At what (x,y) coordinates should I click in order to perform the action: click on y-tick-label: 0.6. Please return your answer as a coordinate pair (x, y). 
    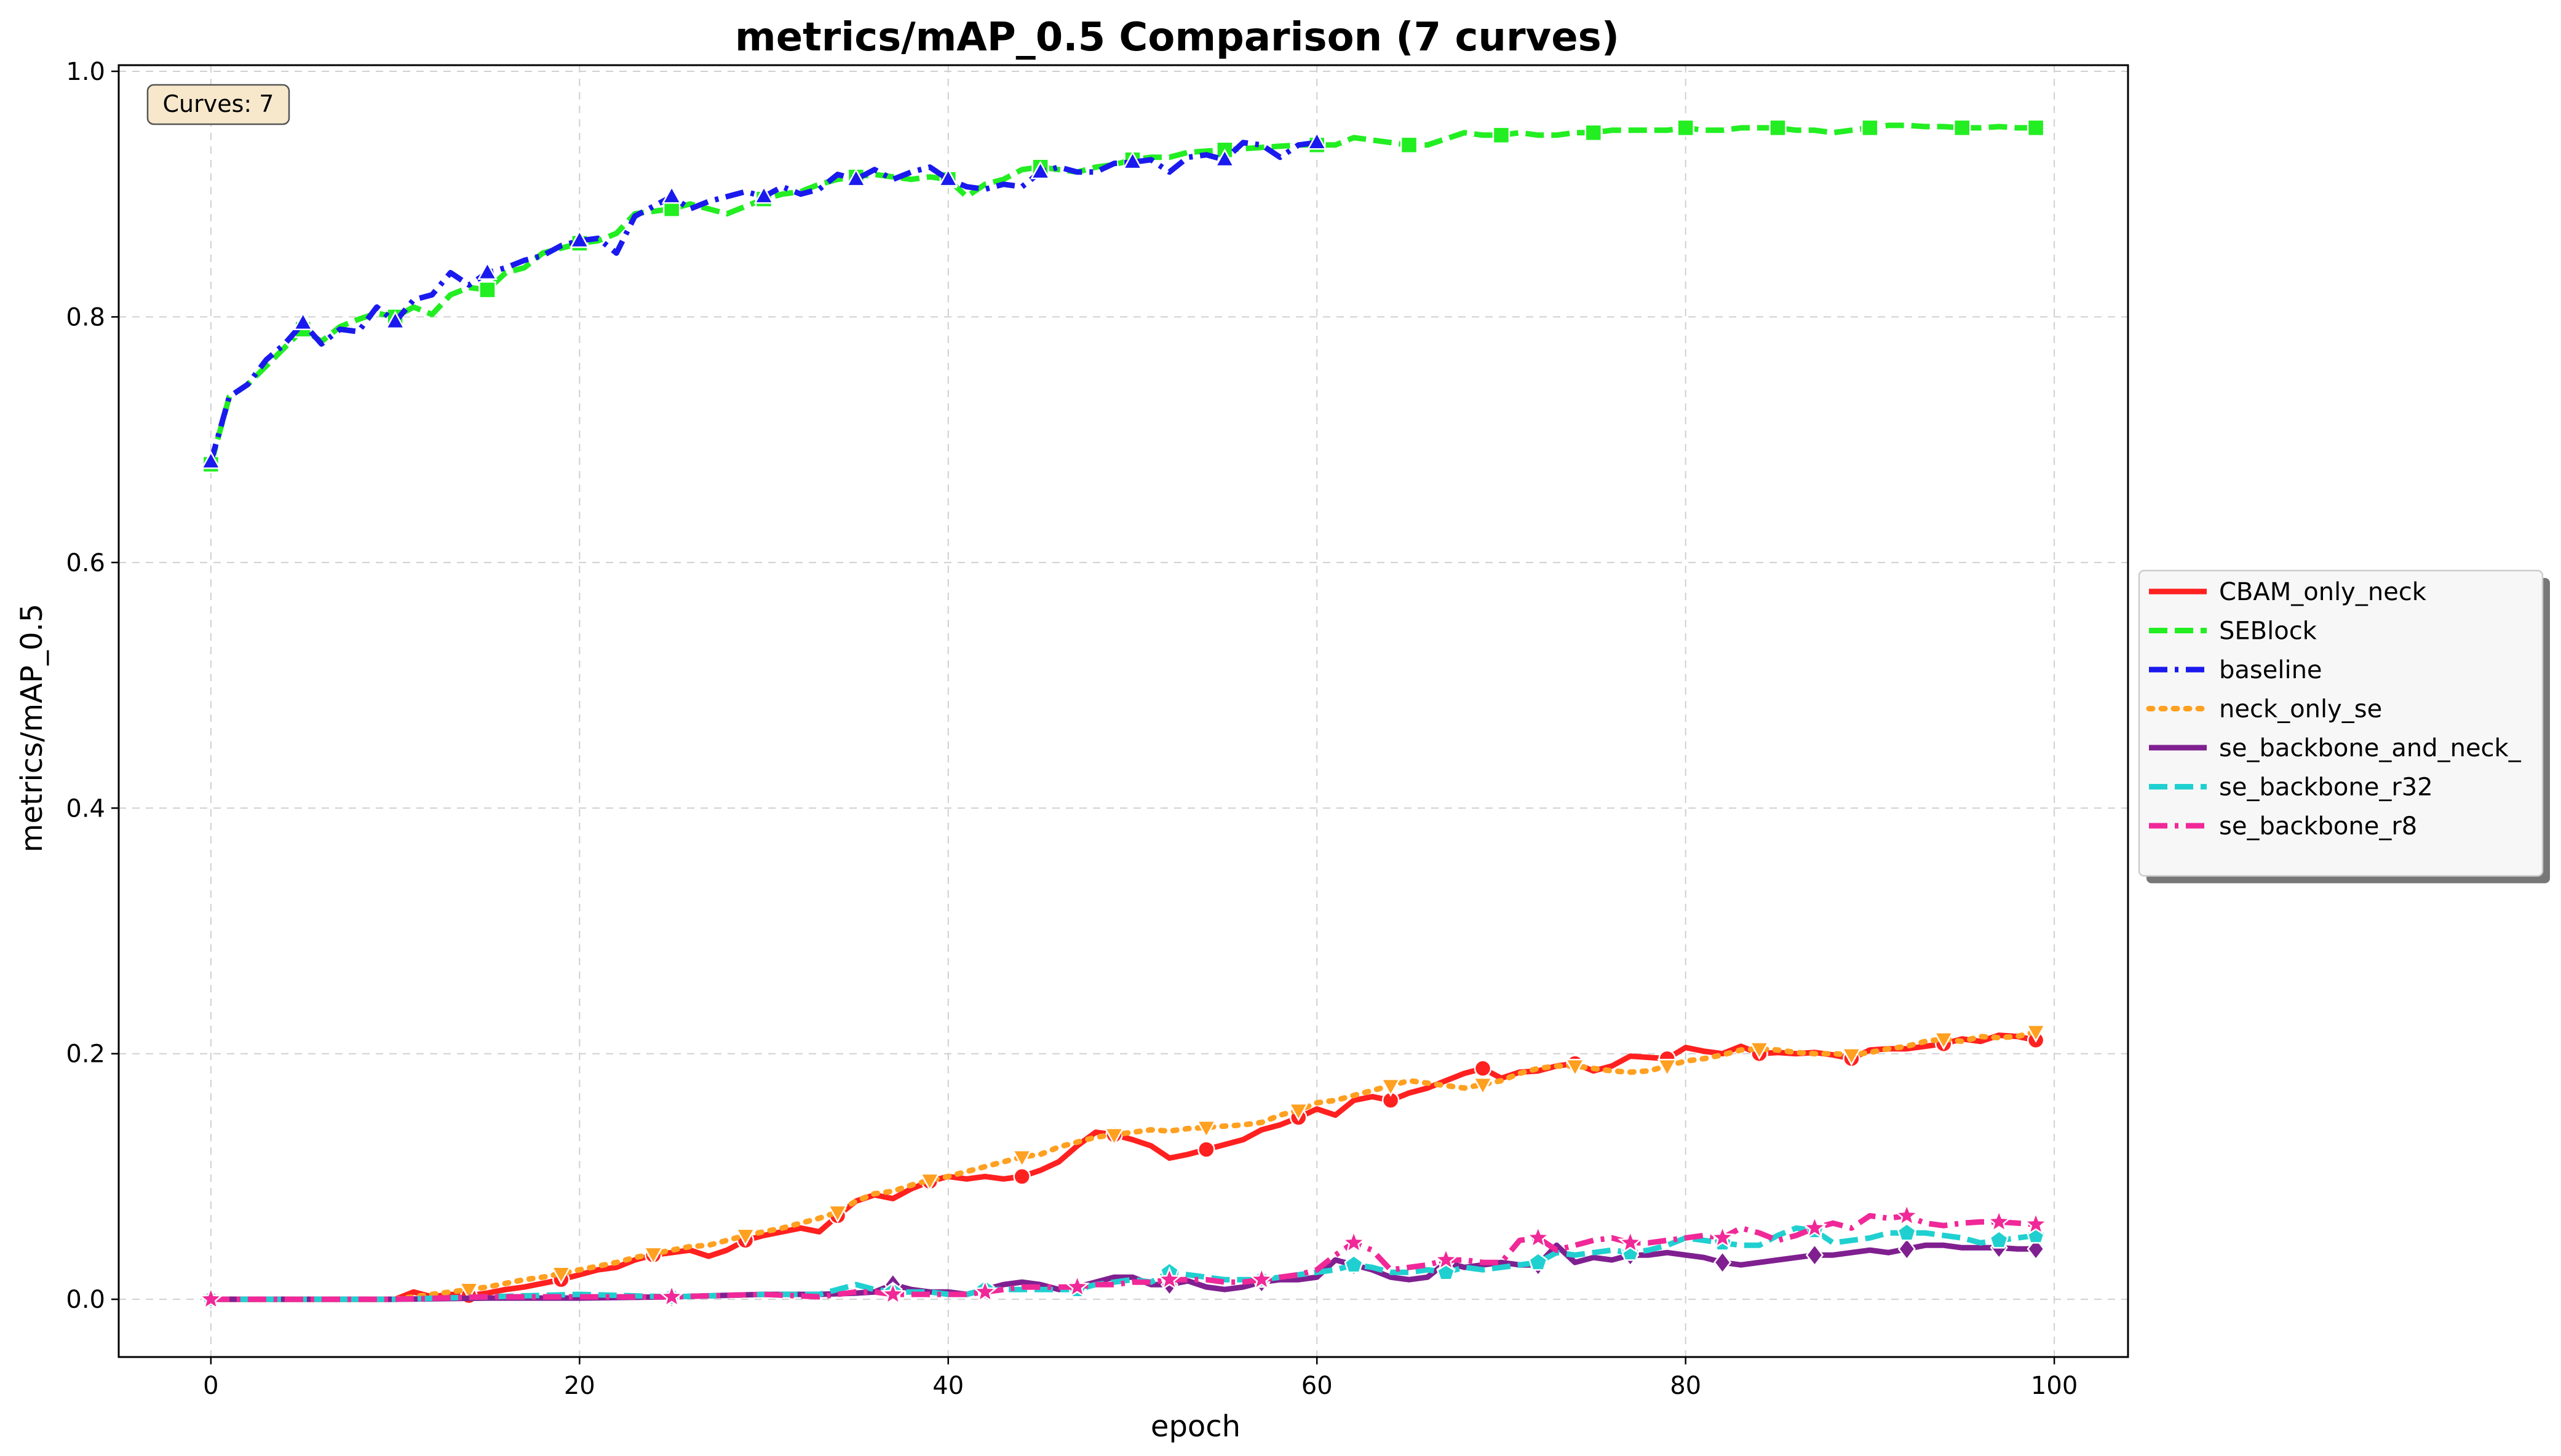
    Looking at the image, I should click on (86, 563).